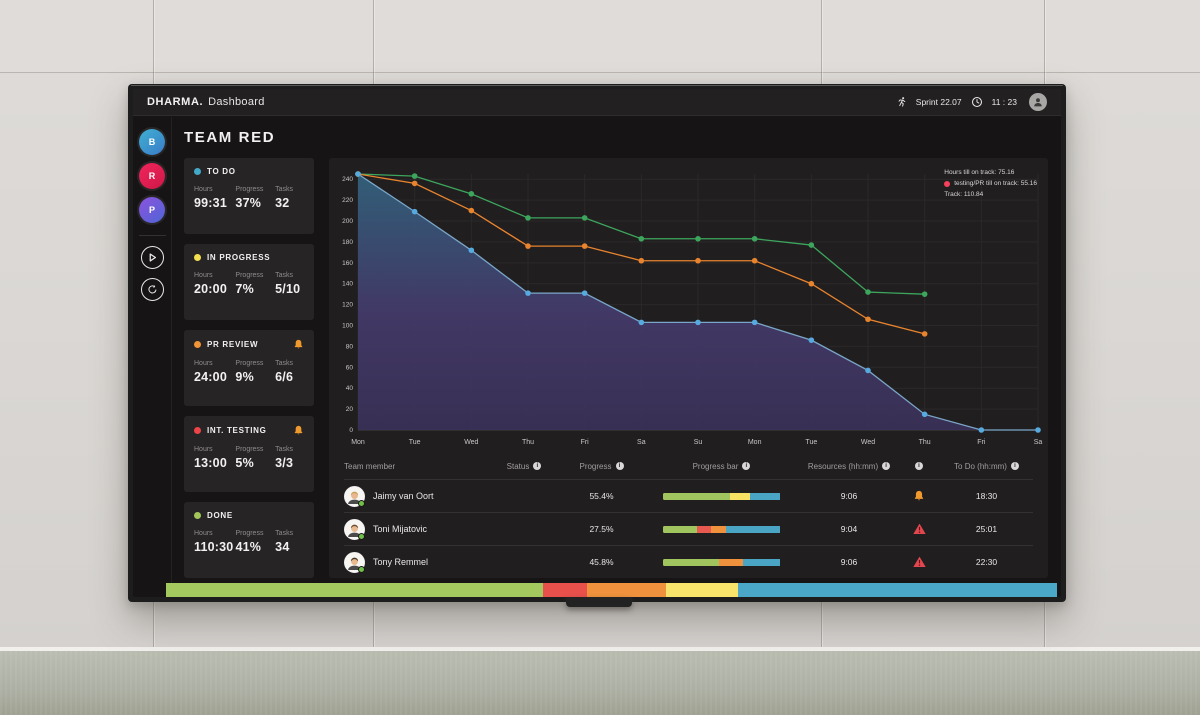 The image size is (1200, 715). I want to click on stat-progress: Progress 41%, so click(254, 542).